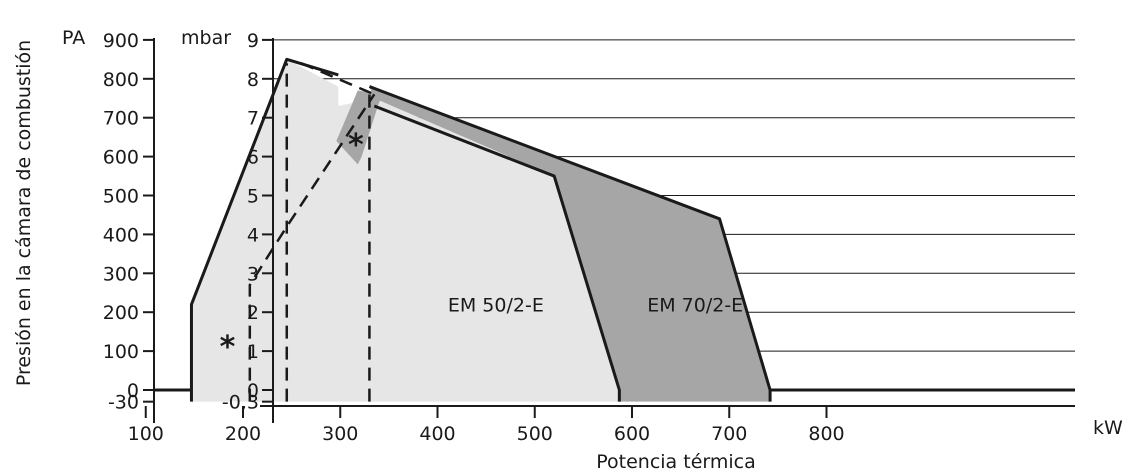 This screenshot has height=474, width=1131. What do you see at coordinates (676, 462) in the screenshot?
I see `x-axis-title: Potencia térmica` at bounding box center [676, 462].